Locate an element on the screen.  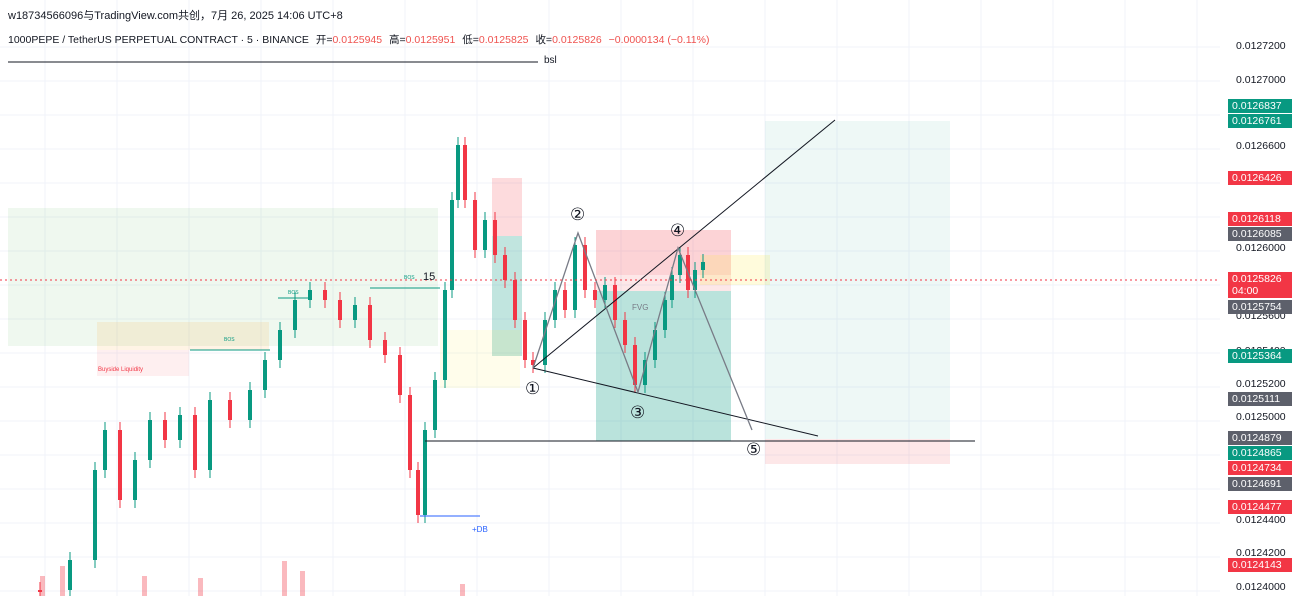
price-tag: 0.0124477 is located at coordinates (1260, 507).